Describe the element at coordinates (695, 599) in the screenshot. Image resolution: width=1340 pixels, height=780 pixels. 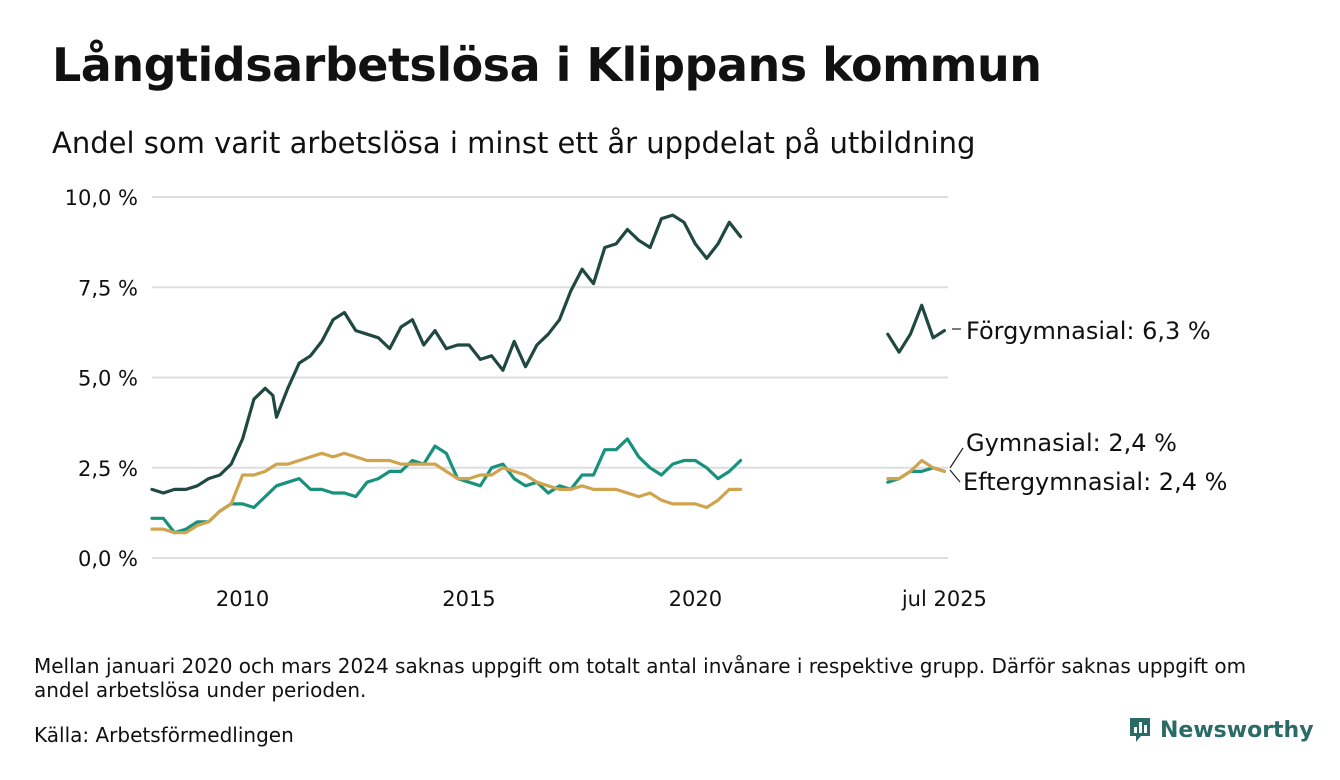
I see `x-tick-label: 2020` at that location.